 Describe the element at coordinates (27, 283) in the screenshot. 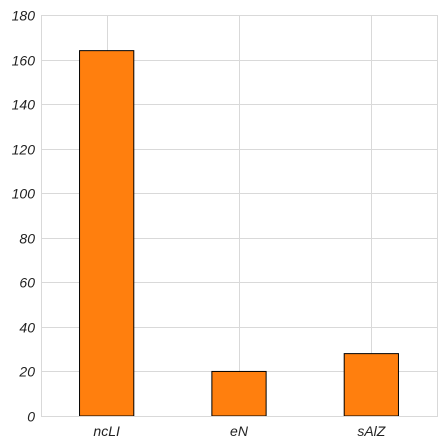

I see `y-tick-label: 60` at that location.